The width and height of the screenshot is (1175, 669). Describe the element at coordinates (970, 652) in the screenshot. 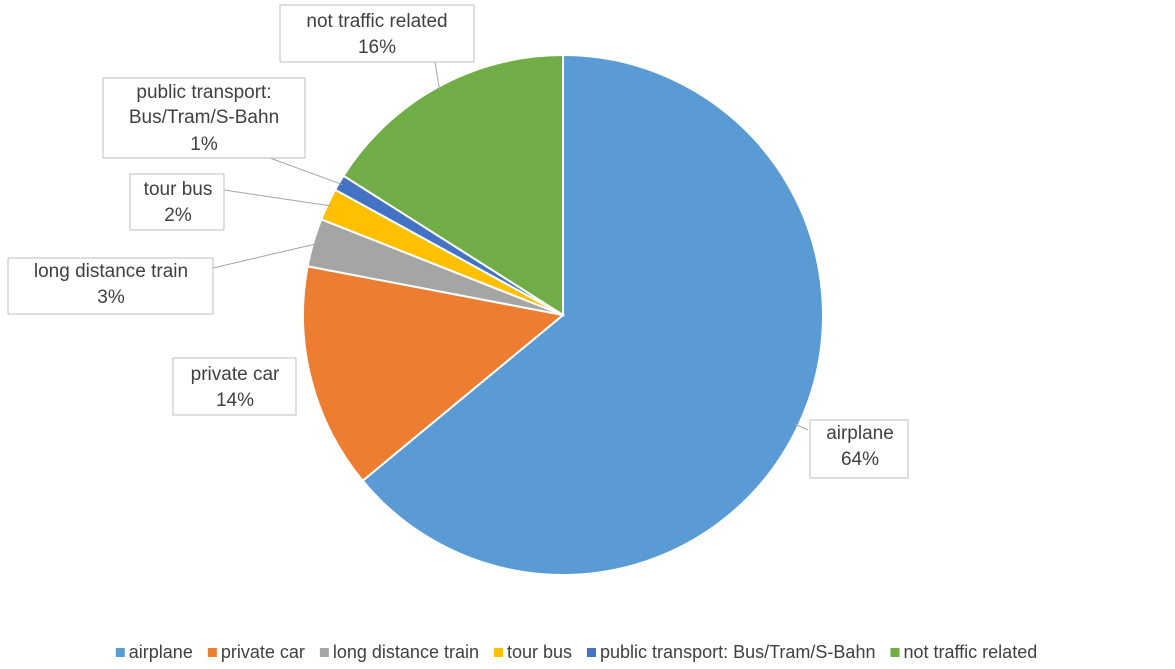

I see `legend-label: not traffic related` at that location.